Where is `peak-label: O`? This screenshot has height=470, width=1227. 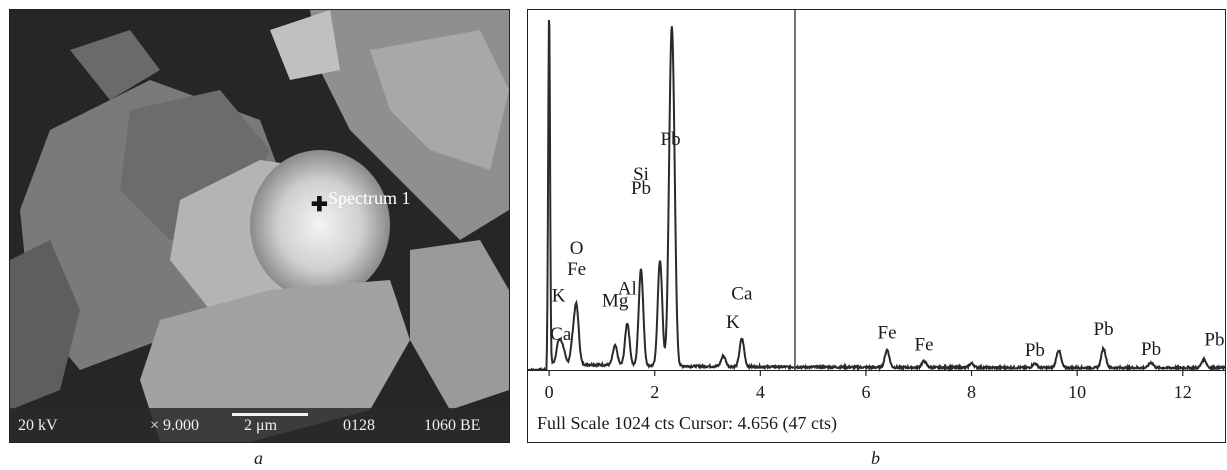 peak-label: O is located at coordinates (577, 248).